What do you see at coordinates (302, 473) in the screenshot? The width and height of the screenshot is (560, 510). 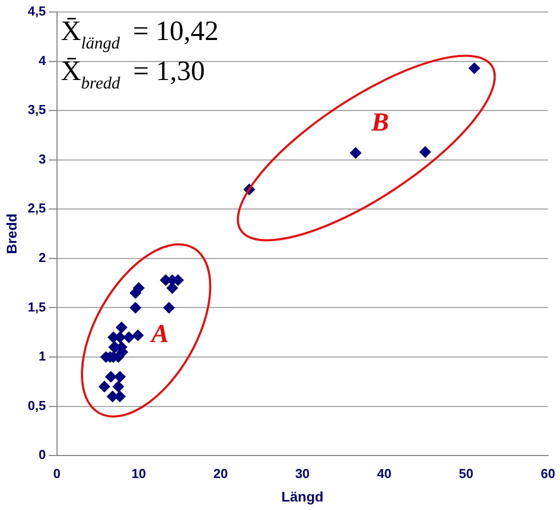 I see `x-tick-label: 30` at bounding box center [302, 473].